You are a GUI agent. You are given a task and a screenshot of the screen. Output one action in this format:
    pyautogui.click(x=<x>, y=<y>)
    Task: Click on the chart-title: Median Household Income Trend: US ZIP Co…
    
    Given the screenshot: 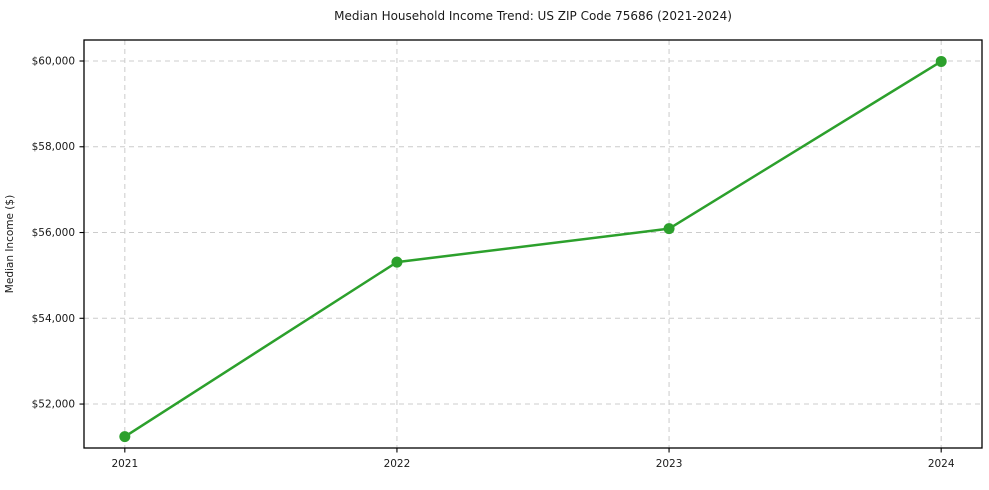 What is the action you would take?
    pyautogui.click(x=533, y=16)
    